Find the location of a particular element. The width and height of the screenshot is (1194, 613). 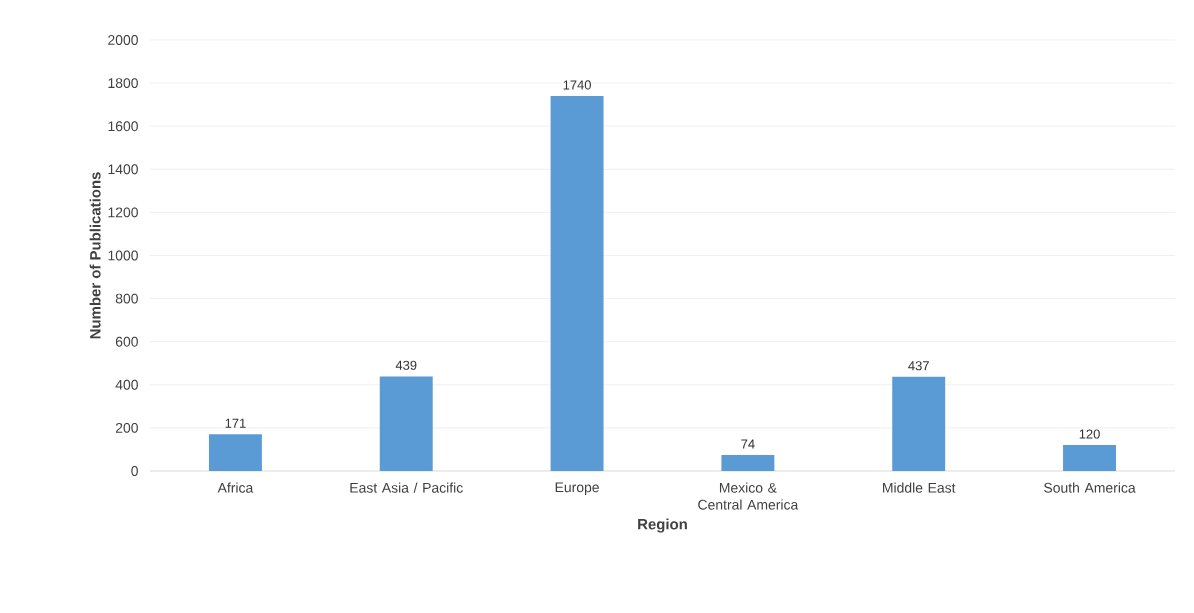

data-label: 439 is located at coordinates (406, 365).